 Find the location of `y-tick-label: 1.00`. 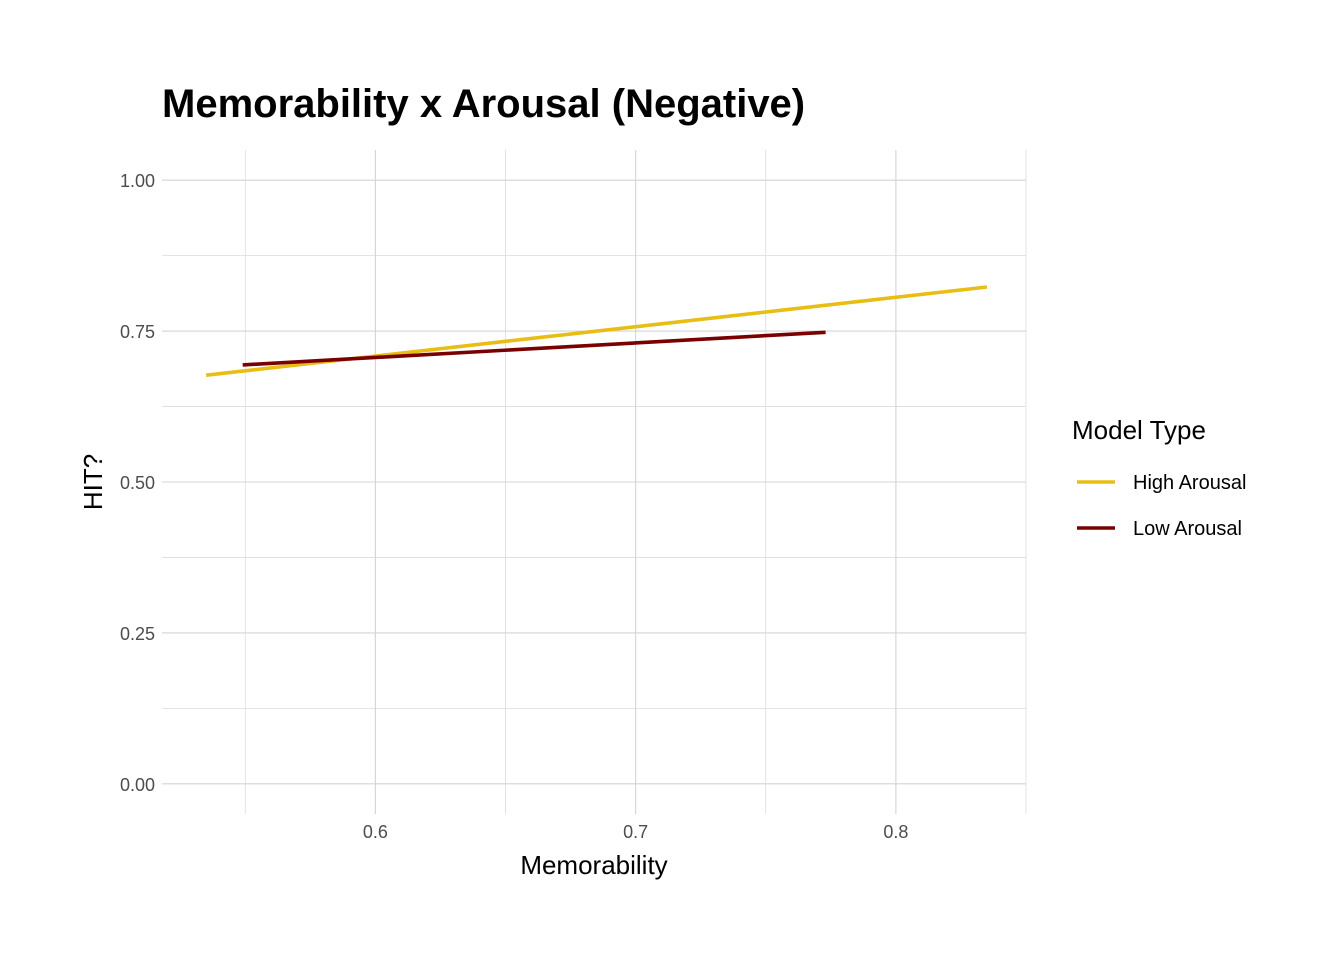

y-tick-label: 1.00 is located at coordinates (137, 181).